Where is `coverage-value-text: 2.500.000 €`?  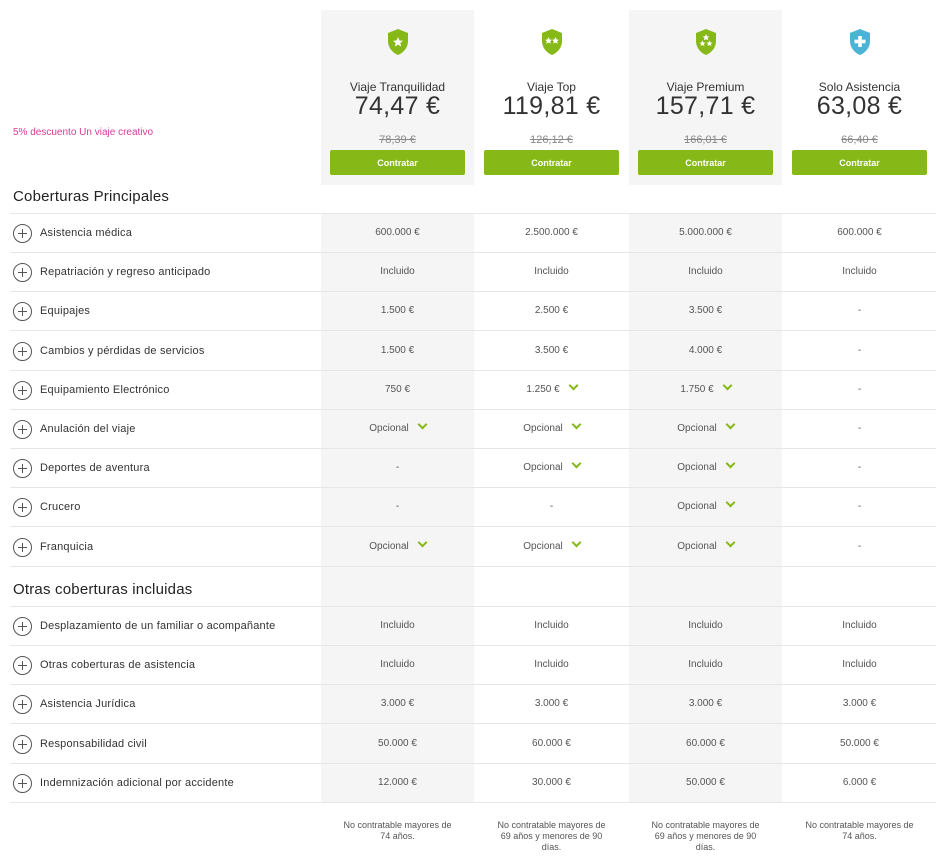
coverage-value-text: 2.500.000 € is located at coordinates (551, 232).